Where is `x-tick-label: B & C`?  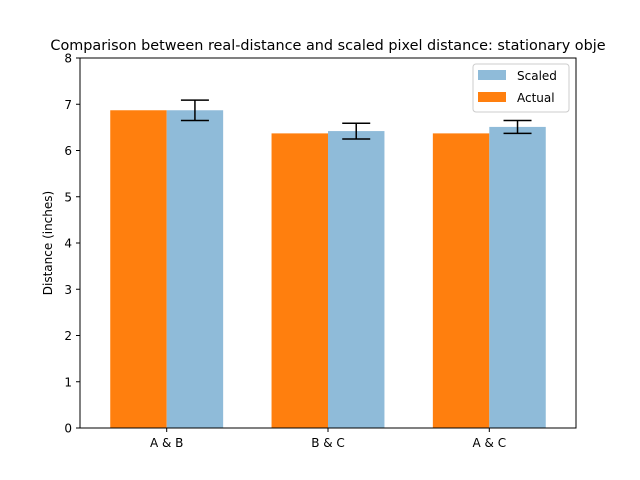 x-tick-label: B & C is located at coordinates (328, 443).